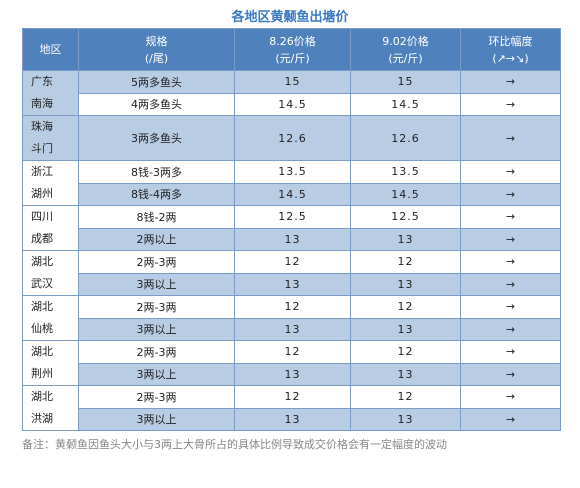 The image size is (580, 488). I want to click on cell: 2两以上, so click(156, 239).